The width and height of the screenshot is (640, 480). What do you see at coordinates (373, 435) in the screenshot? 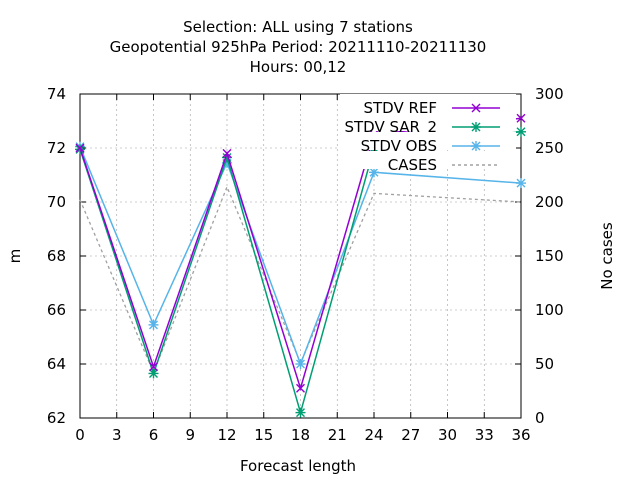
I see `x-tick-label: 24` at bounding box center [373, 435].